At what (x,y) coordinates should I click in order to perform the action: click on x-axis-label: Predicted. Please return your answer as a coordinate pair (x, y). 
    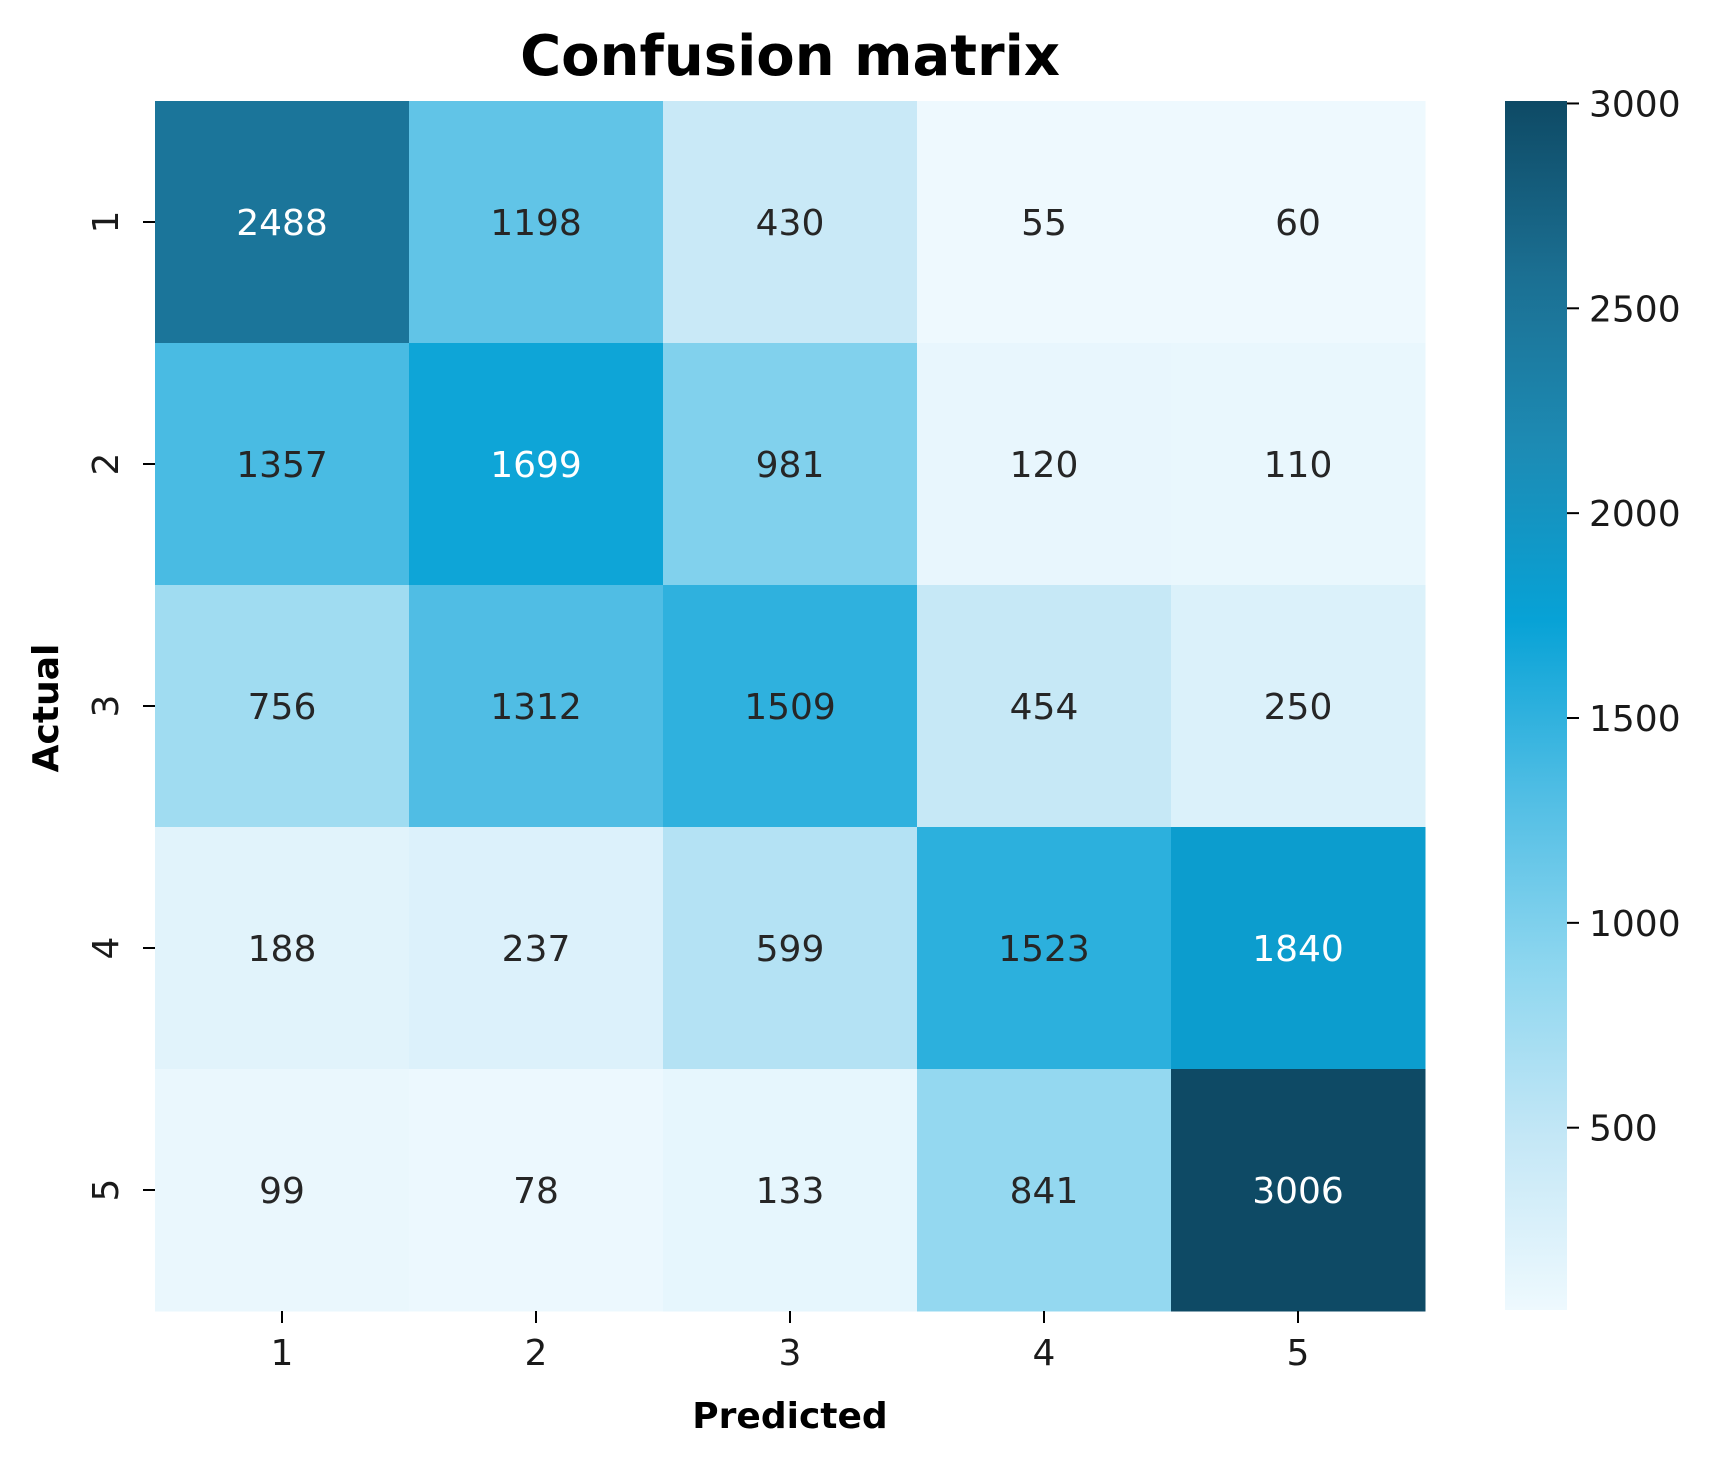
    Looking at the image, I should click on (789, 1416).